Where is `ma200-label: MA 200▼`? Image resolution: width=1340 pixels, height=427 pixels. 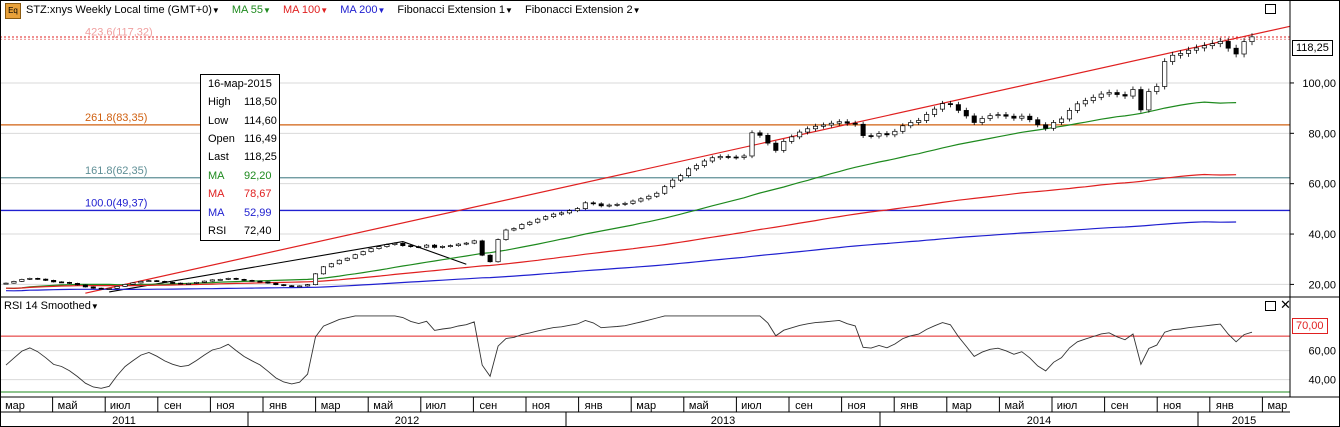
ma200-label: MA 200▼ is located at coordinates (363, 10).